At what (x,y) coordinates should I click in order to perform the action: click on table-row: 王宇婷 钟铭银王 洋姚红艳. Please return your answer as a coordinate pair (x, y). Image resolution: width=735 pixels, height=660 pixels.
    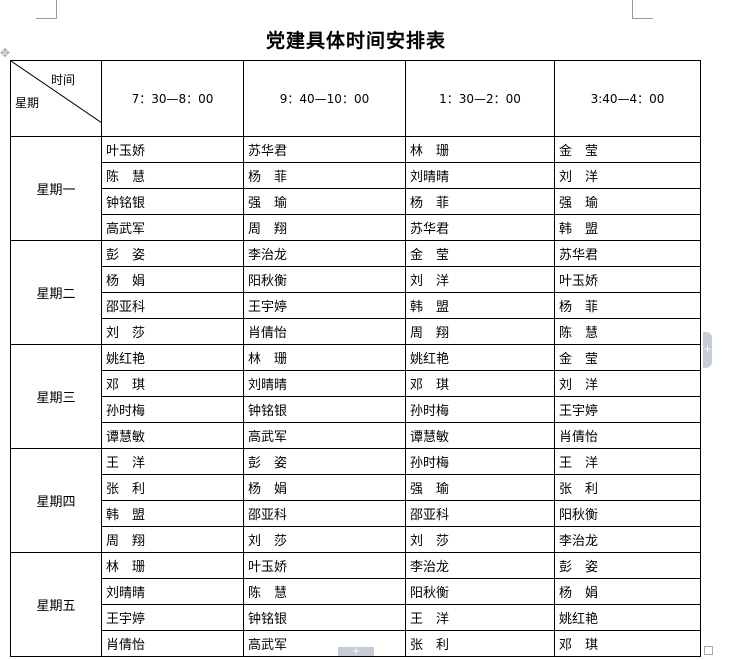
    Looking at the image, I should click on (356, 617).